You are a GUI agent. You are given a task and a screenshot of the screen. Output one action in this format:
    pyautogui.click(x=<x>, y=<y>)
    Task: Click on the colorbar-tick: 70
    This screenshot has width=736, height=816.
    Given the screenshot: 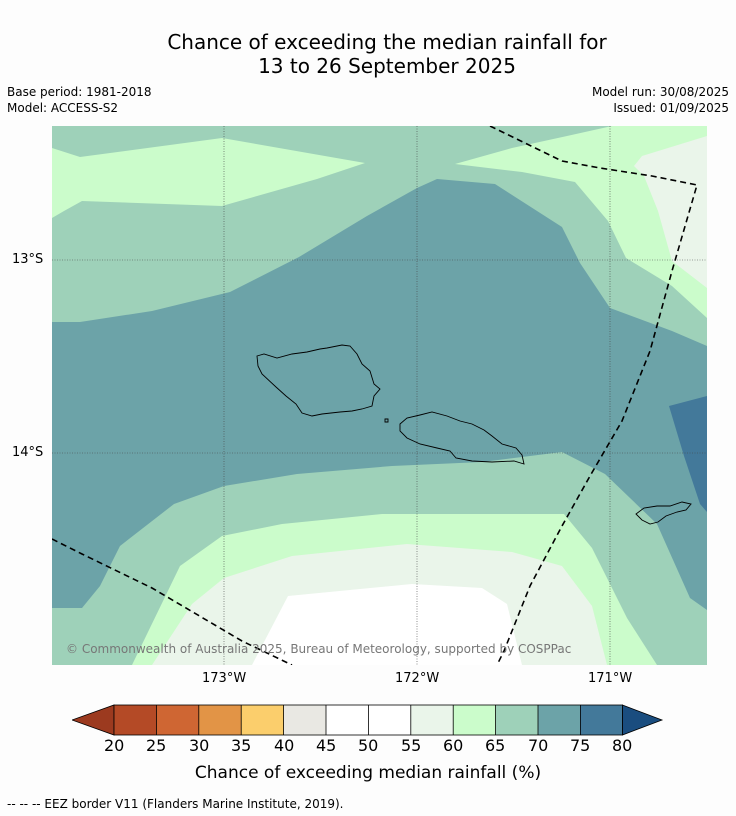 What is the action you would take?
    pyautogui.click(x=538, y=745)
    